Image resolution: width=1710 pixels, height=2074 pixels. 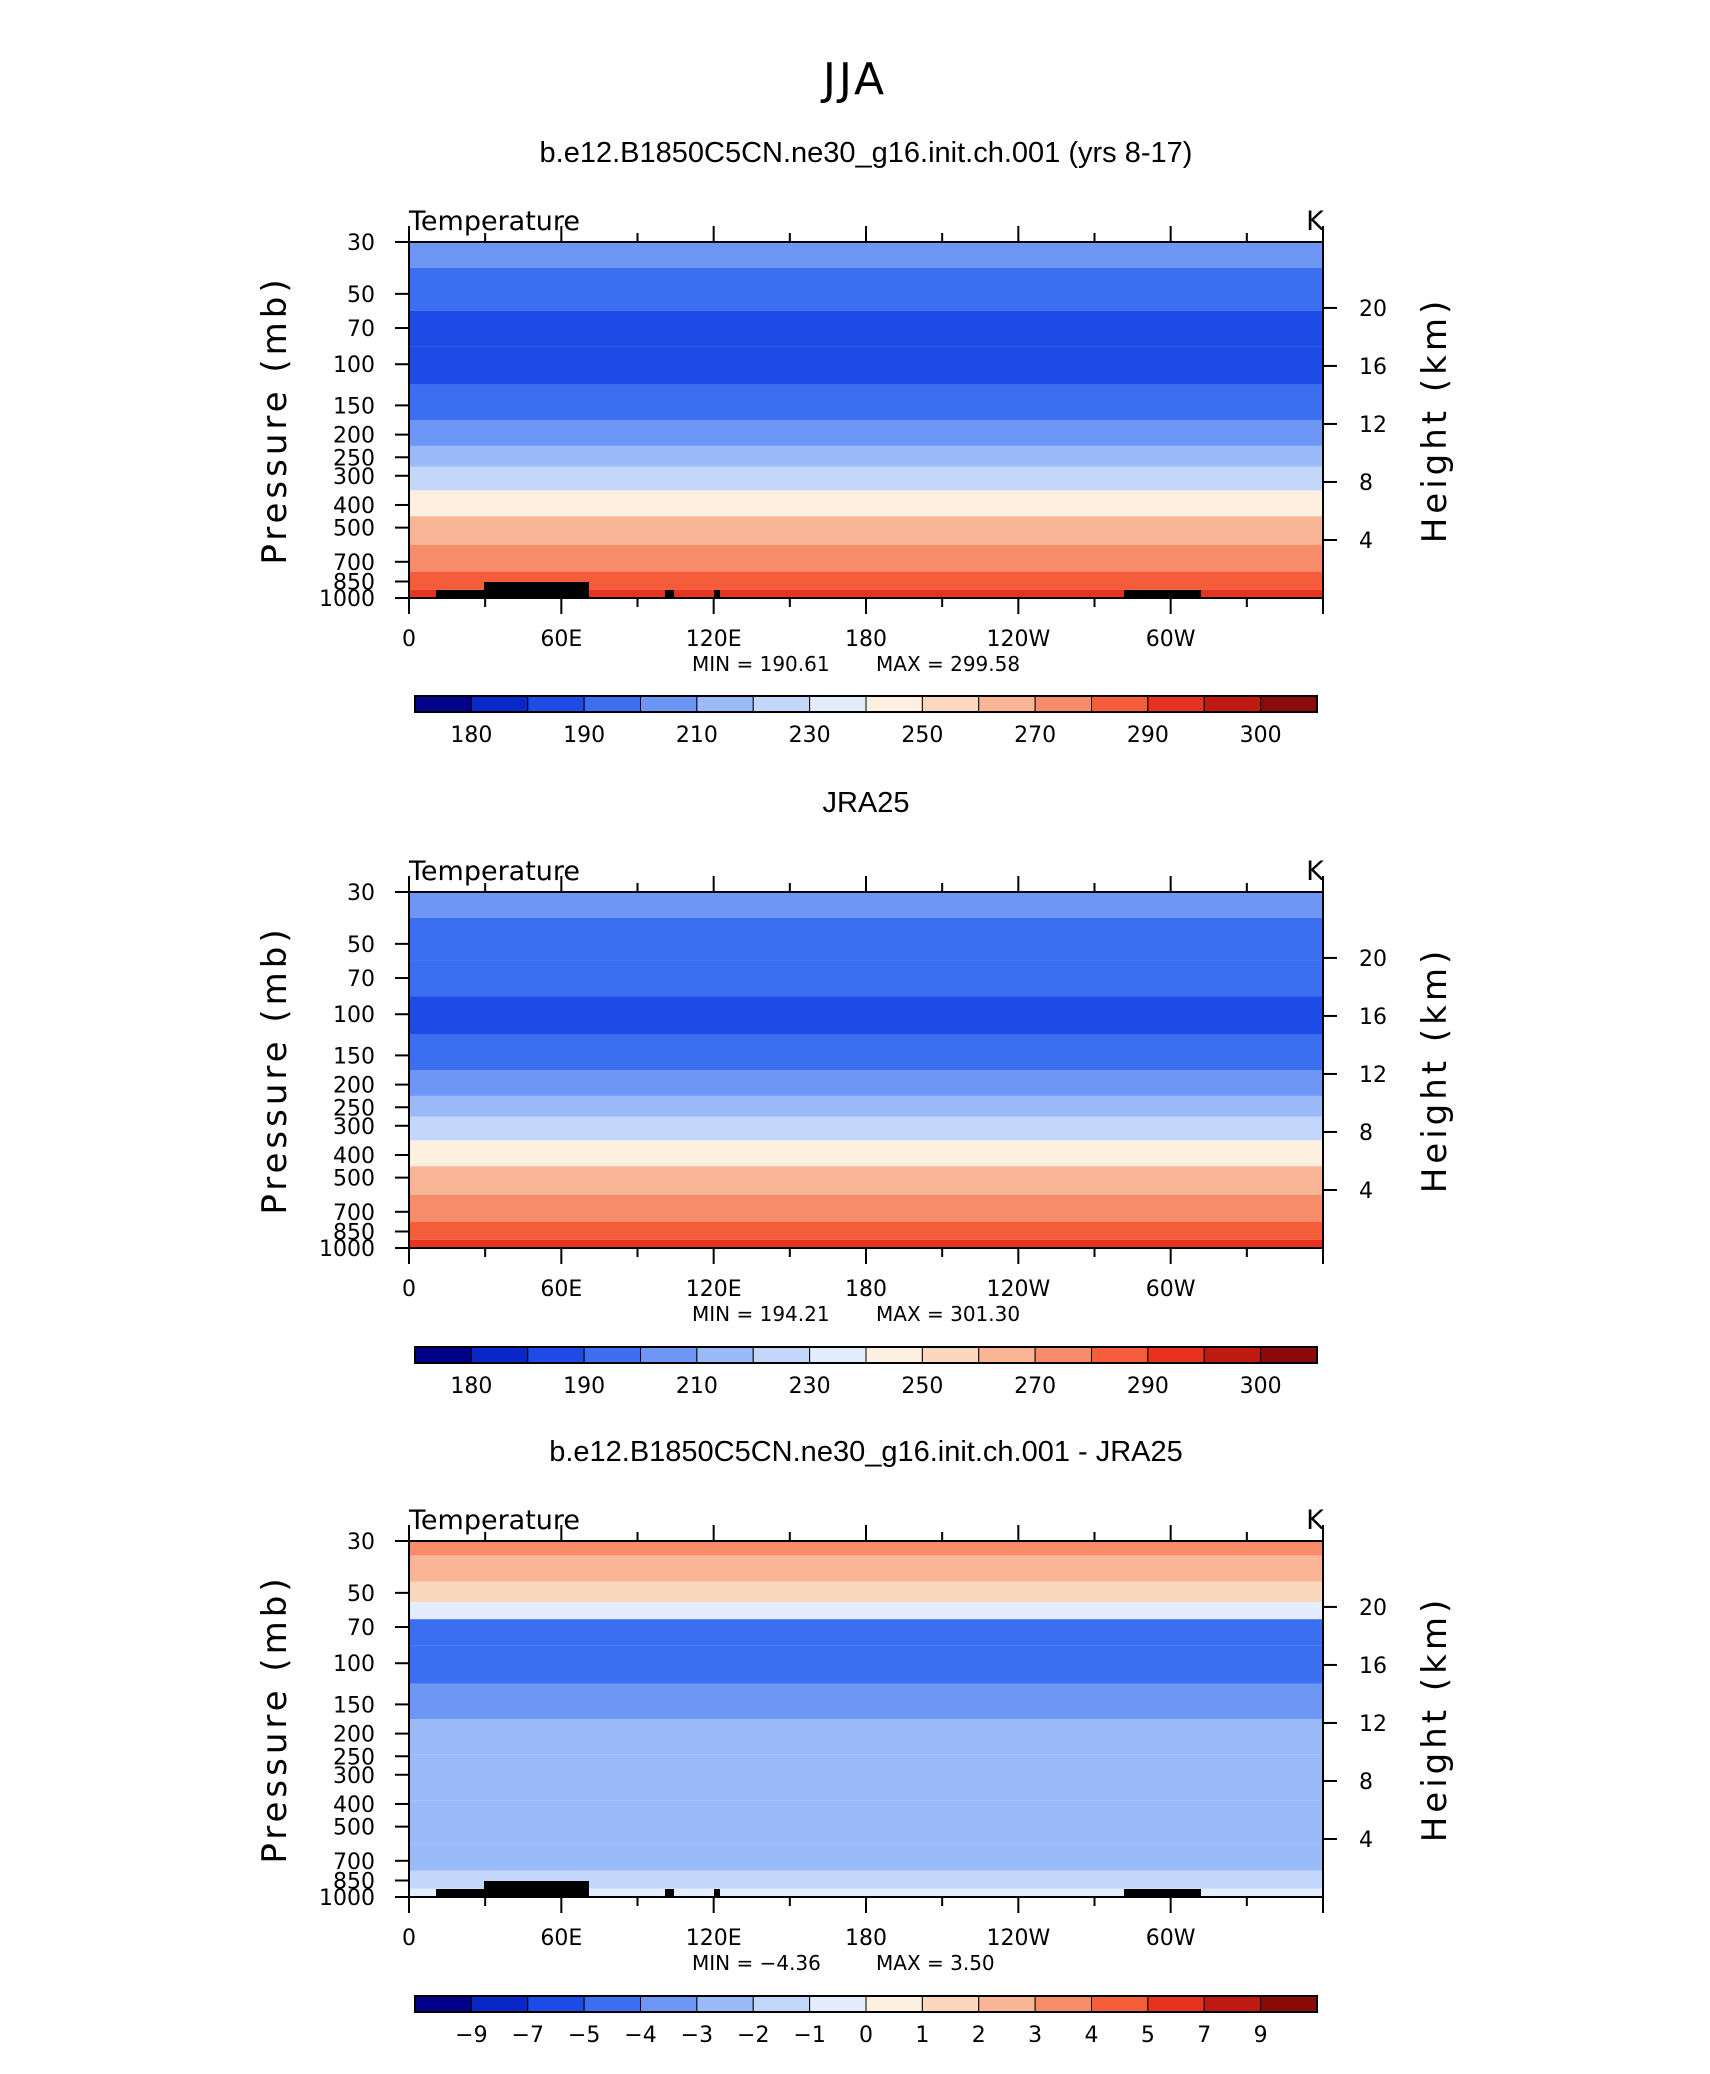 I want to click on colorbar-label: 300, so click(x=1261, y=1386).